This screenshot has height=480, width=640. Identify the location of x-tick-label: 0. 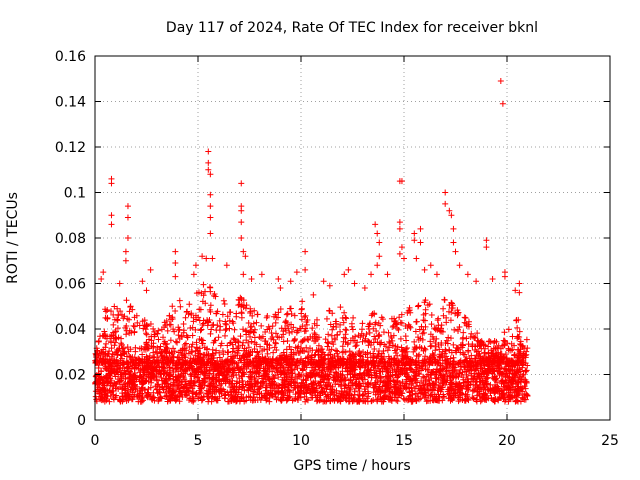
(95, 441).